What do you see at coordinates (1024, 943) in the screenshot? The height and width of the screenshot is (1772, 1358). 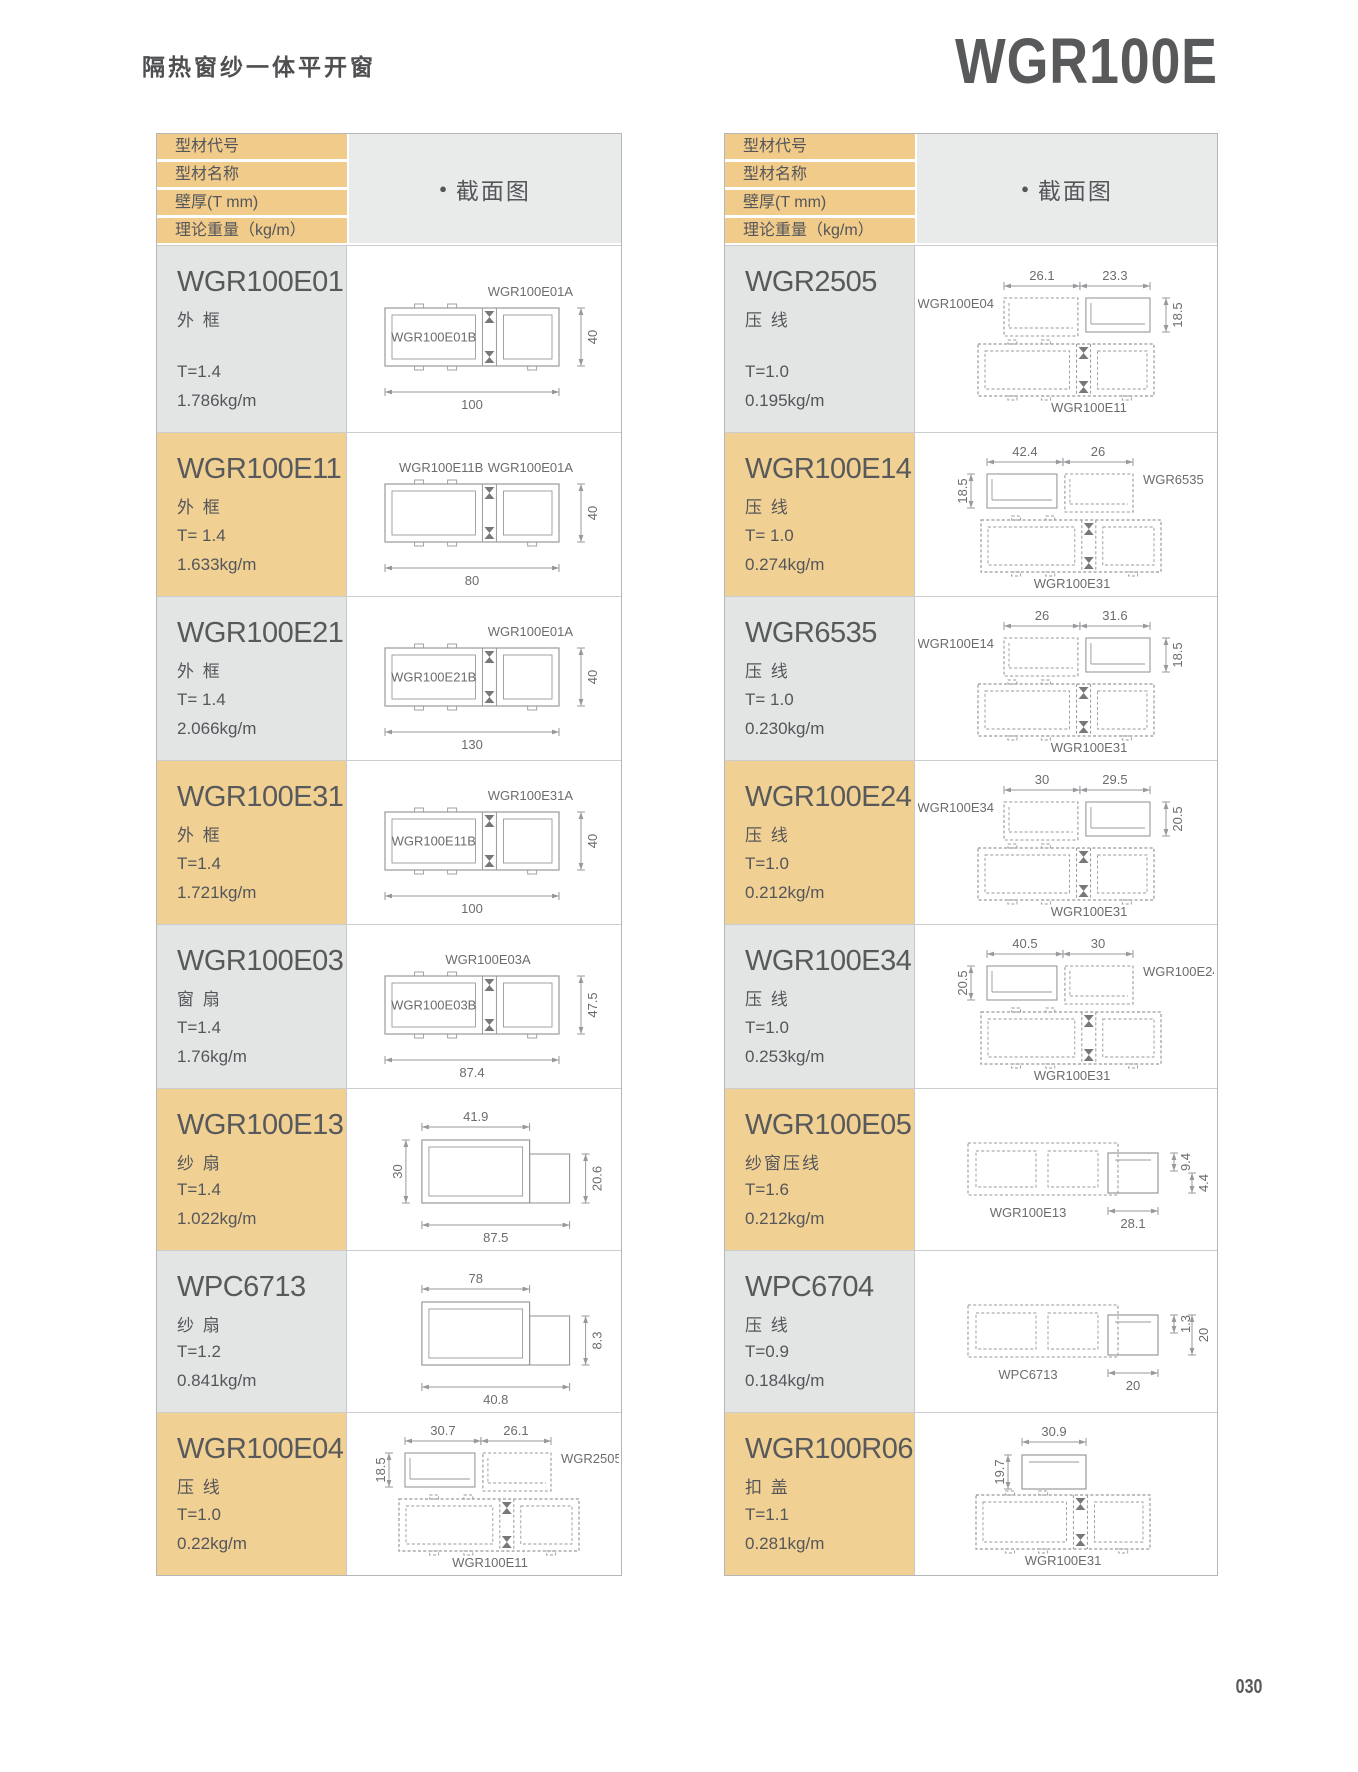 I see `svg-text: 40.5` at bounding box center [1024, 943].